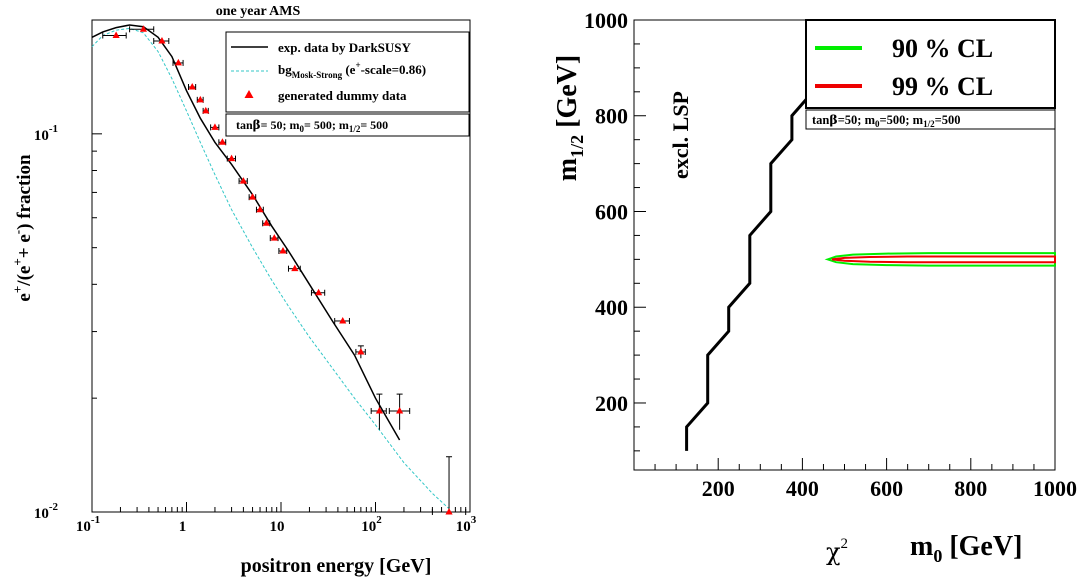  Describe the element at coordinates (312, 126) in the screenshot. I see `info-box-text: tanβ= 50; m0= 500; m1/2= 500` at that location.